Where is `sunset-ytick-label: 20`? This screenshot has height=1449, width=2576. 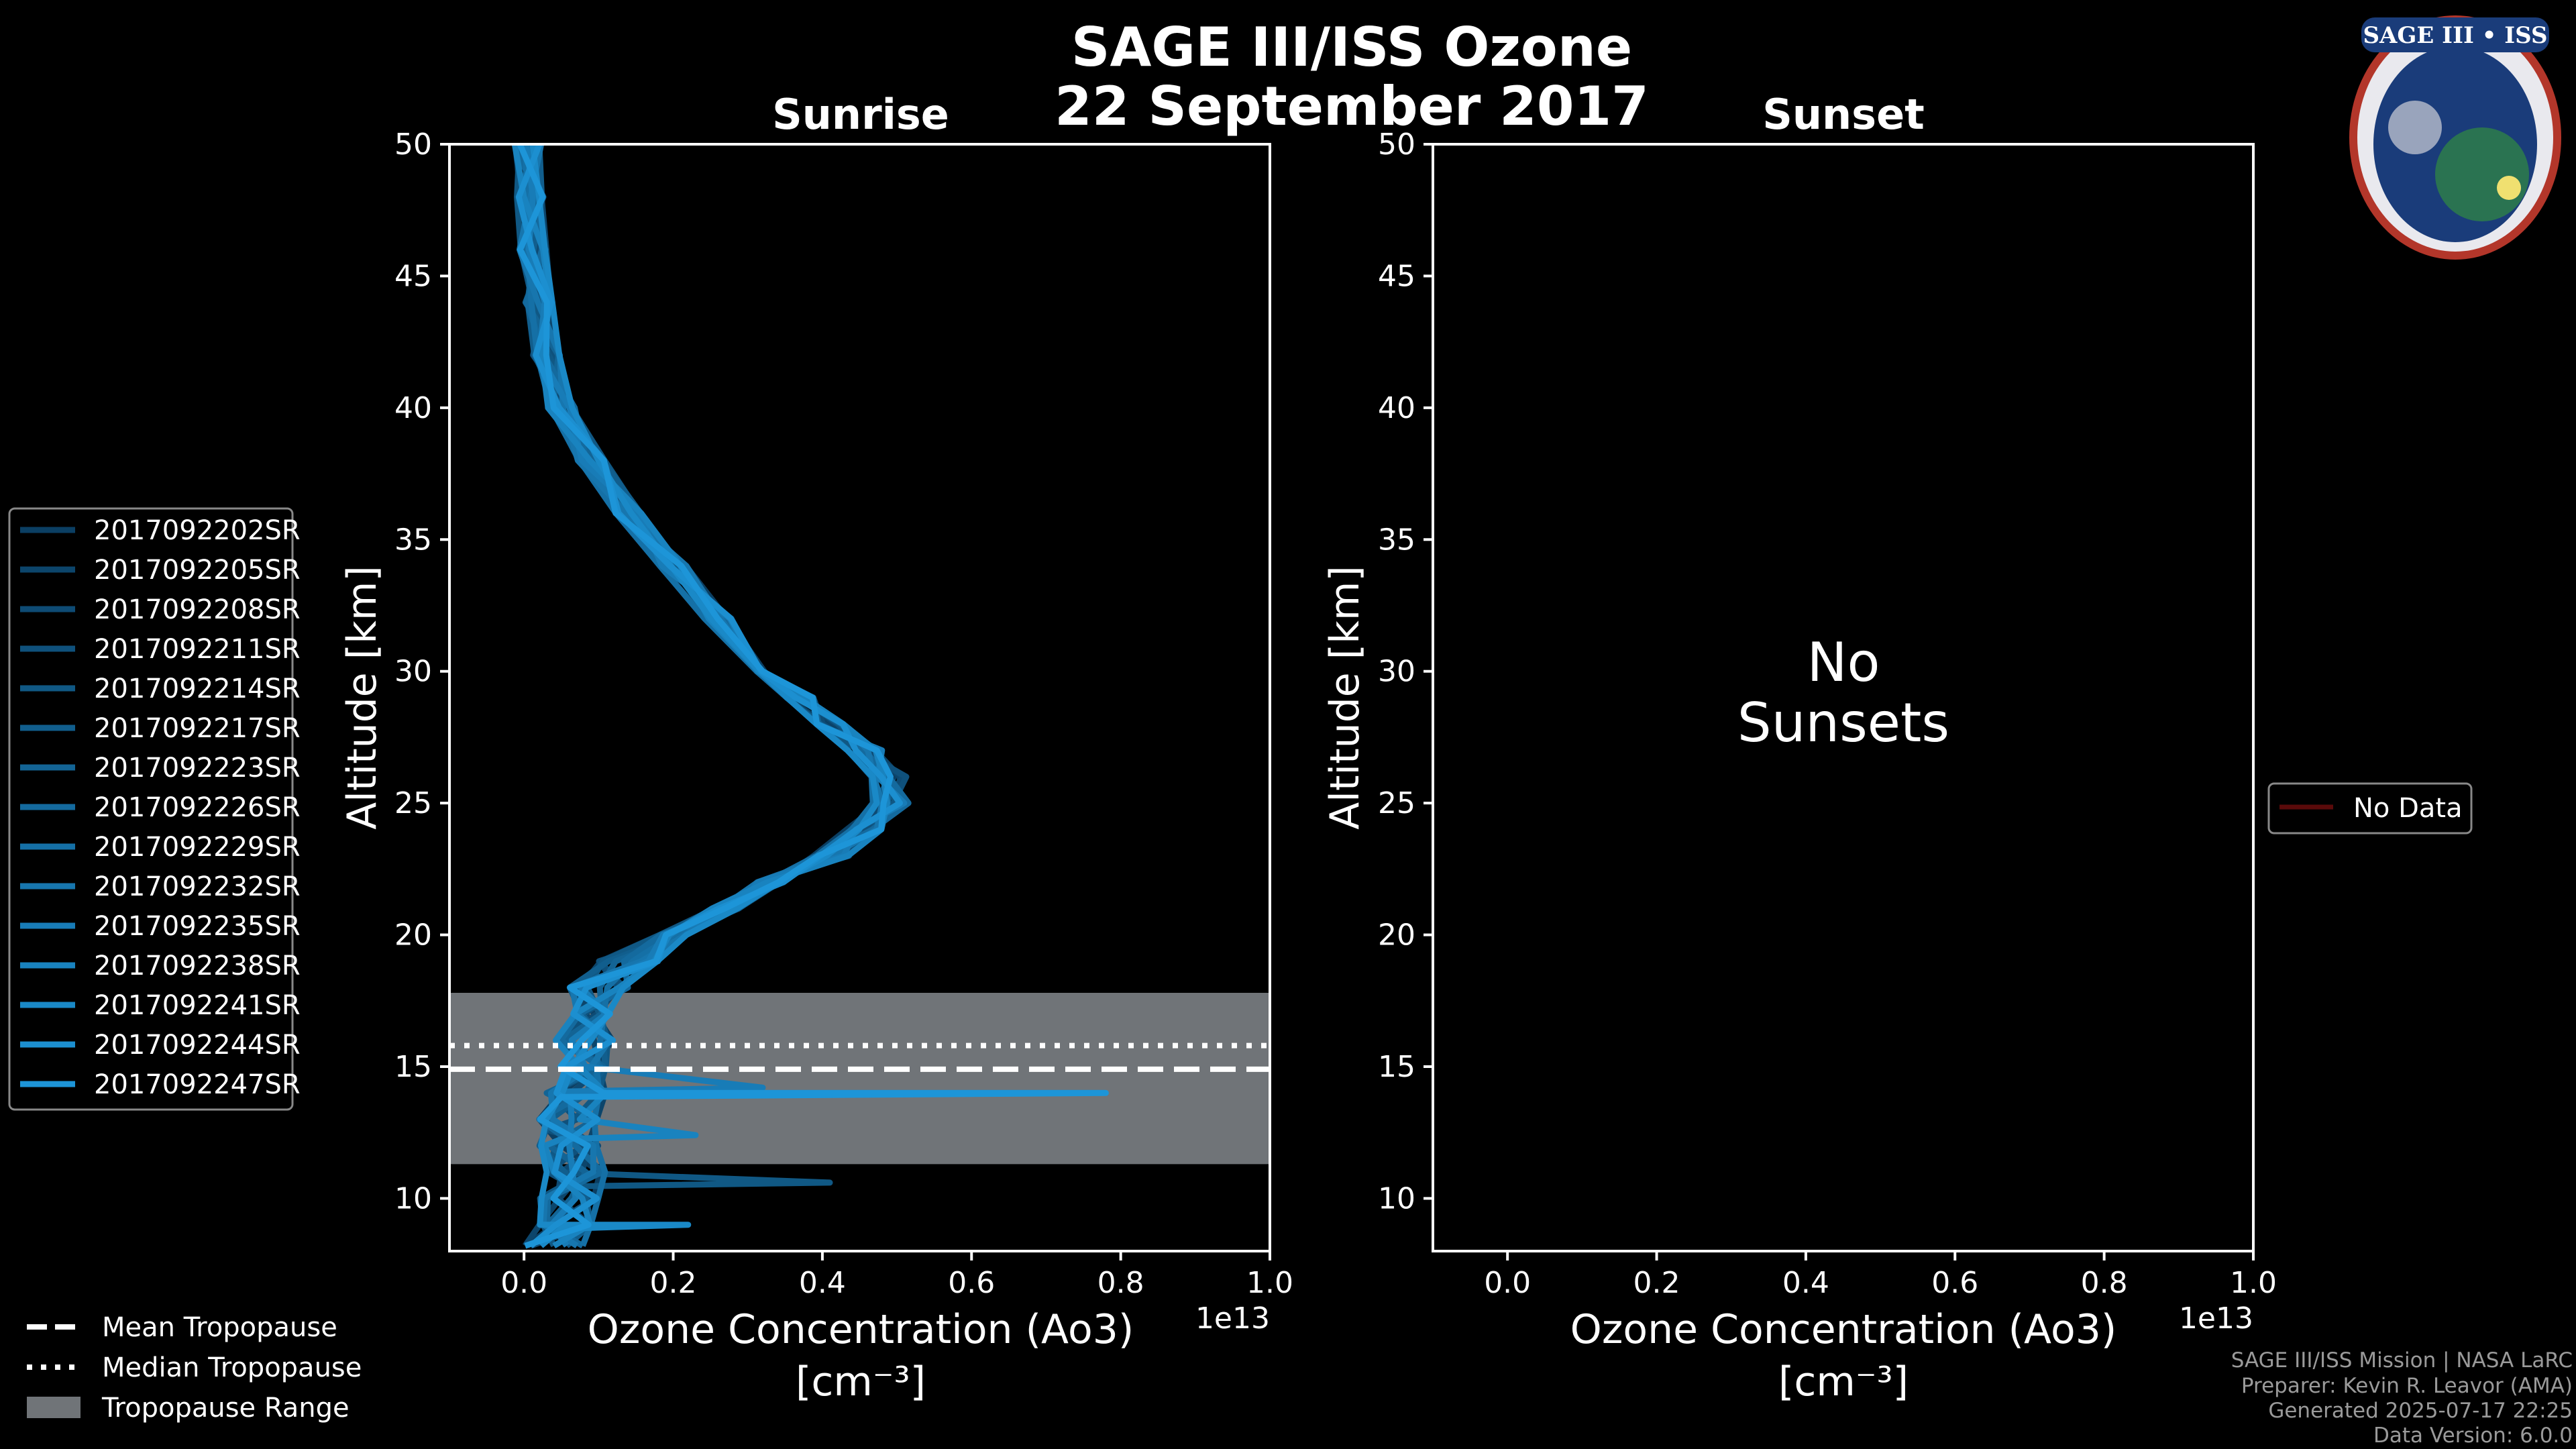
sunset-ytick-label: 20 is located at coordinates (1396, 935).